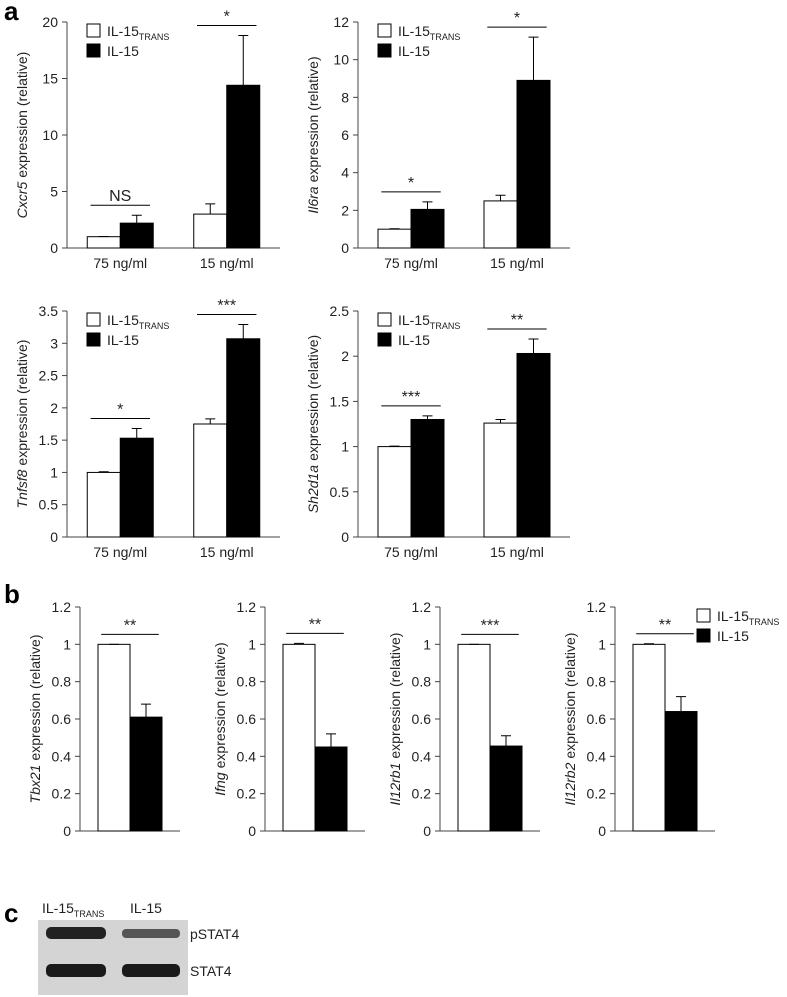 Image resolution: width=787 pixels, height=997 pixels. Describe the element at coordinates (58, 908) in the screenshot. I see `lane-label-name: IL-15` at that location.